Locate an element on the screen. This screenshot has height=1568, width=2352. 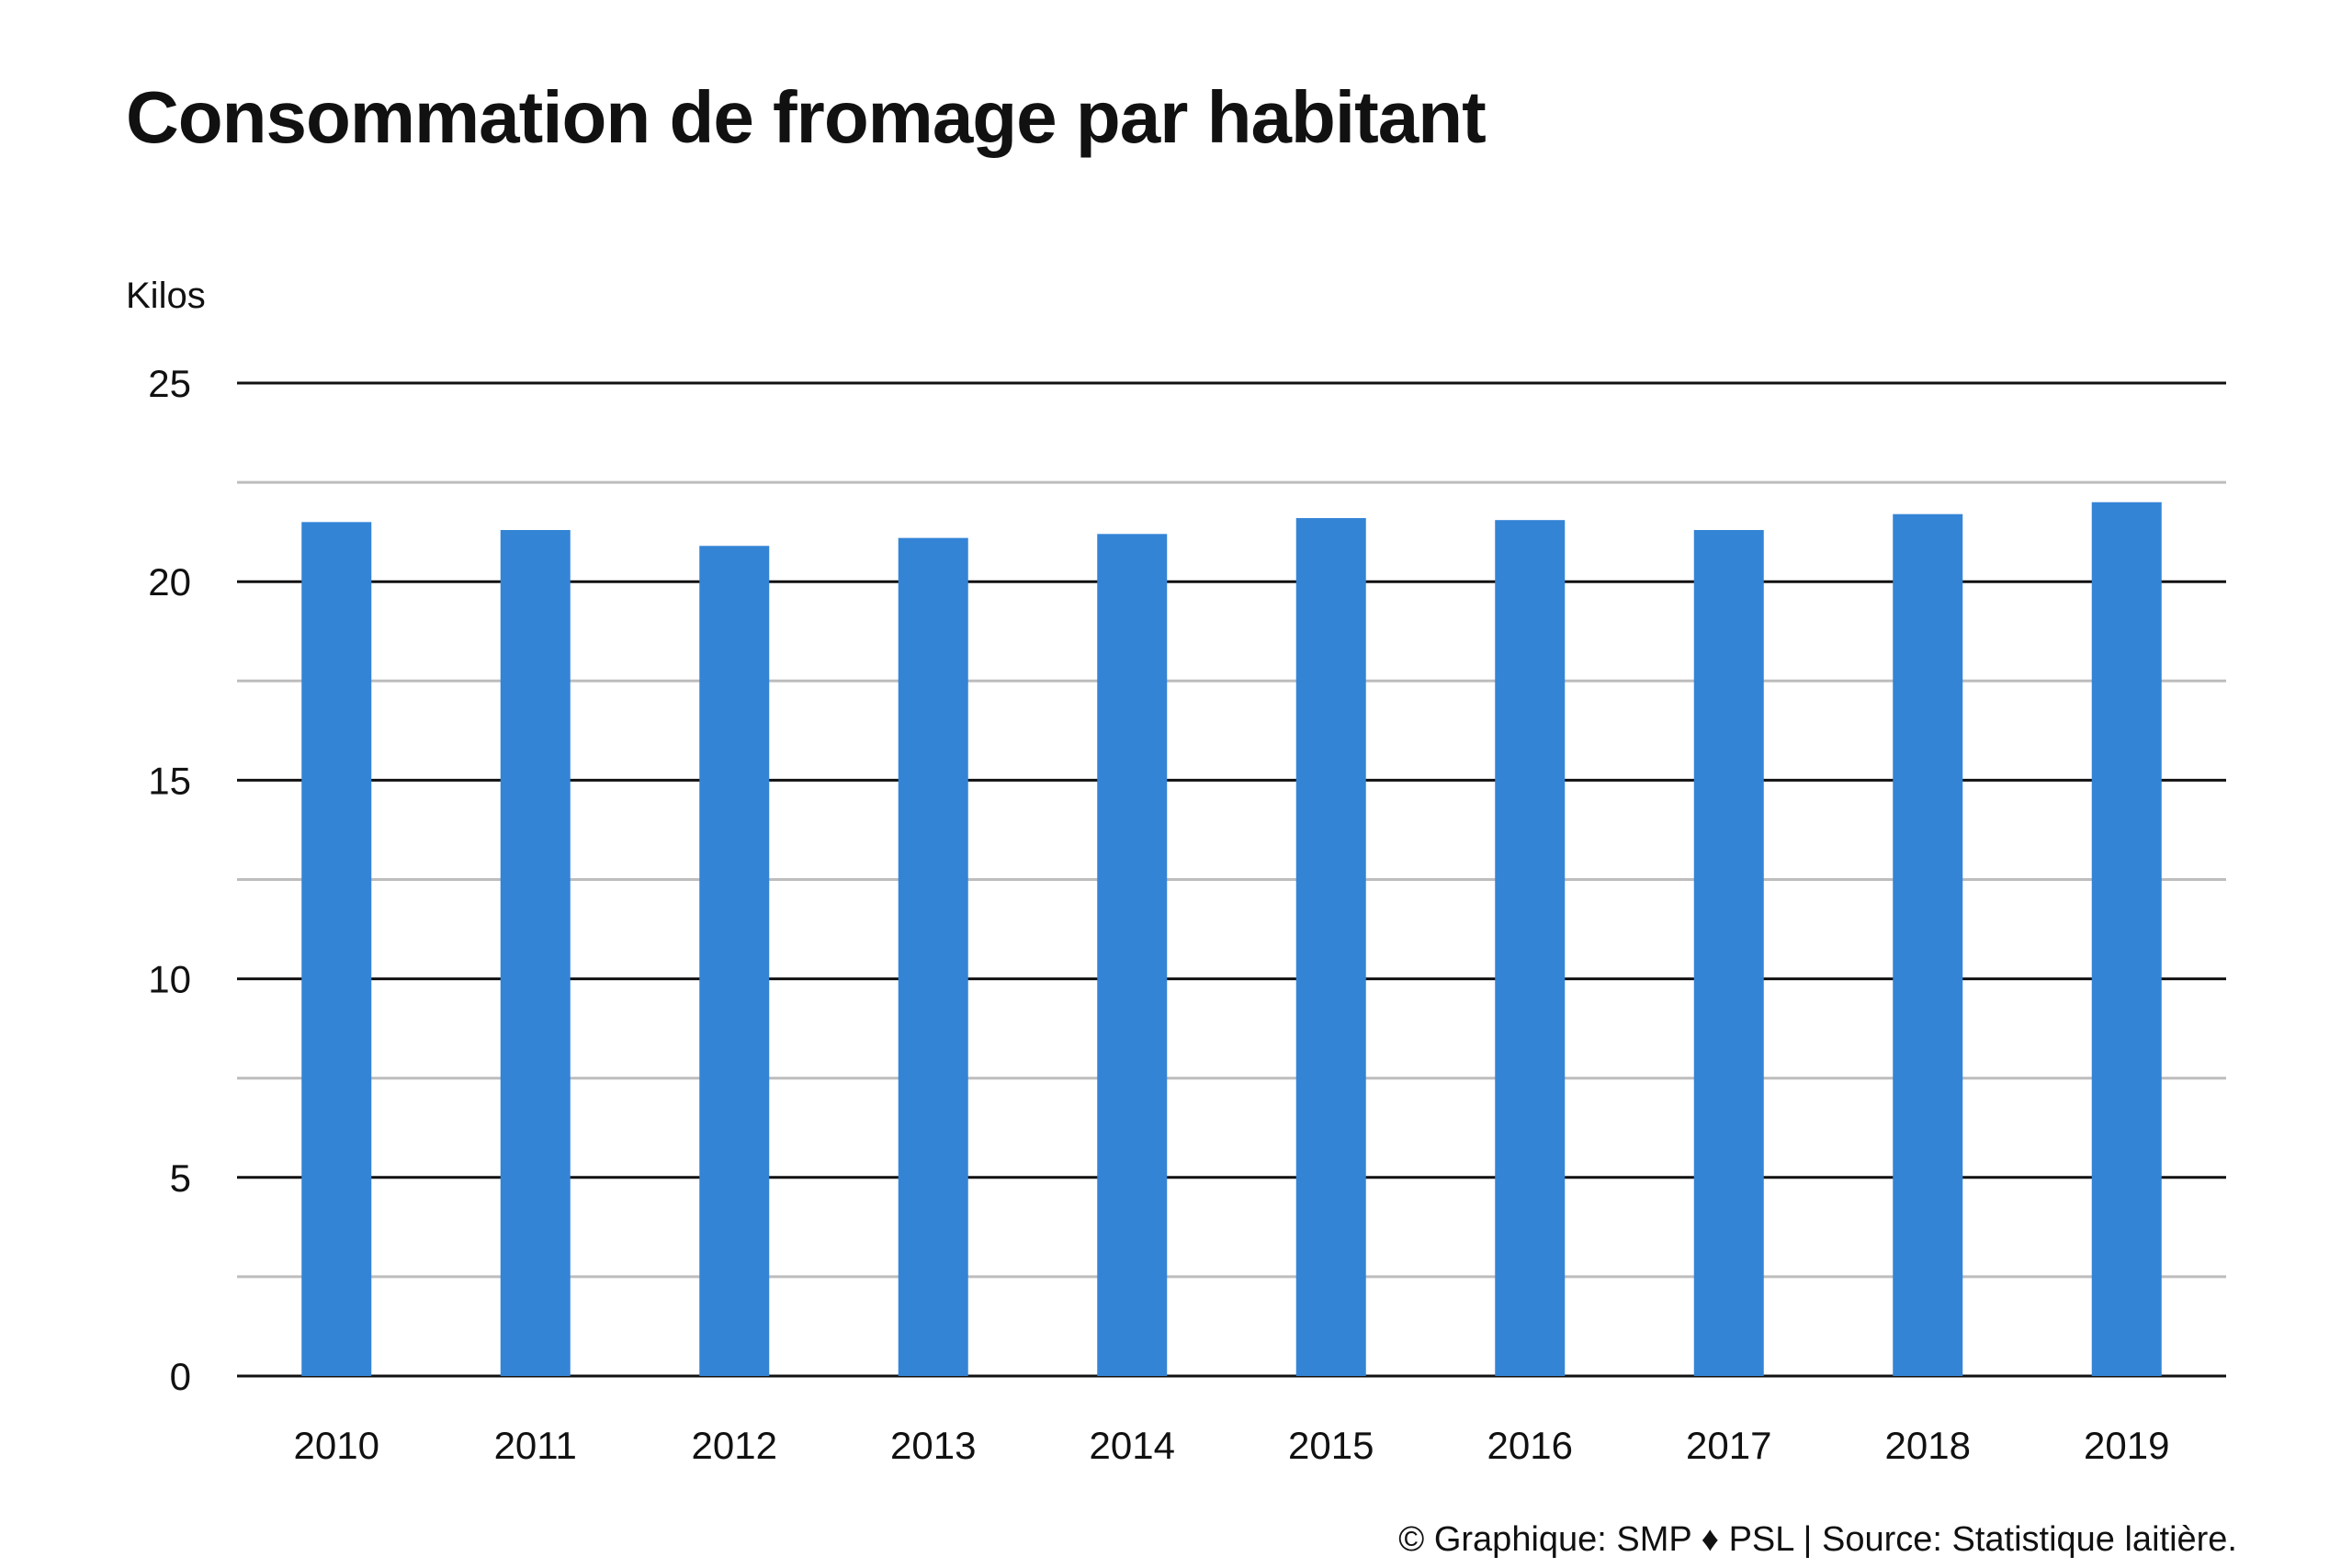
x-tick-label: 2013 is located at coordinates (933, 1445).